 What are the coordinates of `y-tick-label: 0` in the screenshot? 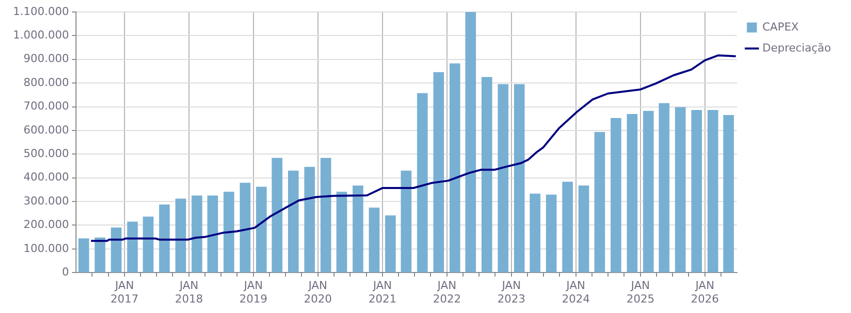 It's located at (65, 271).